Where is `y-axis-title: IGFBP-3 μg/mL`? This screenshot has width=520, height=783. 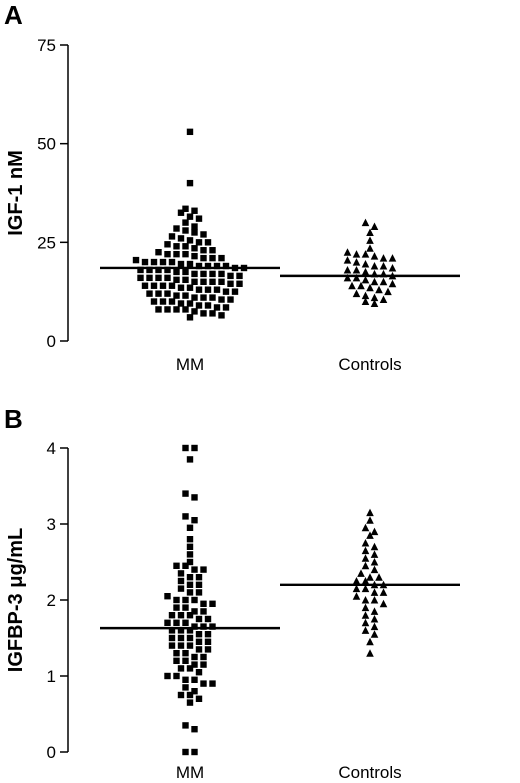 y-axis-title: IGFBP-3 μg/mL is located at coordinates (16, 600).